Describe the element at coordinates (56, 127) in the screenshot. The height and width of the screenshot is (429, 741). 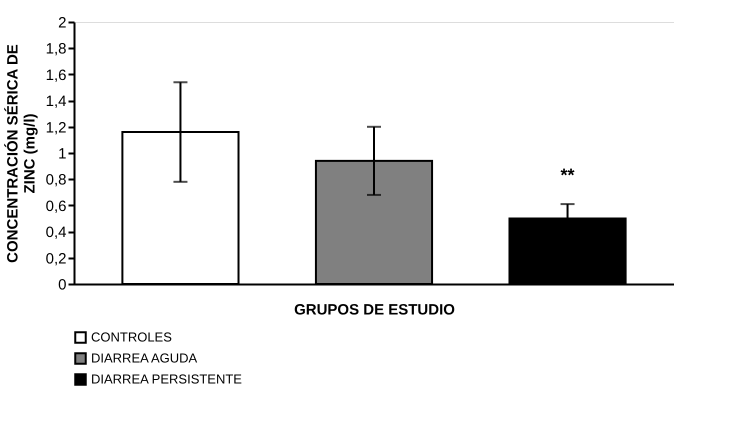
I see `y-tick-label: 1,2` at that location.